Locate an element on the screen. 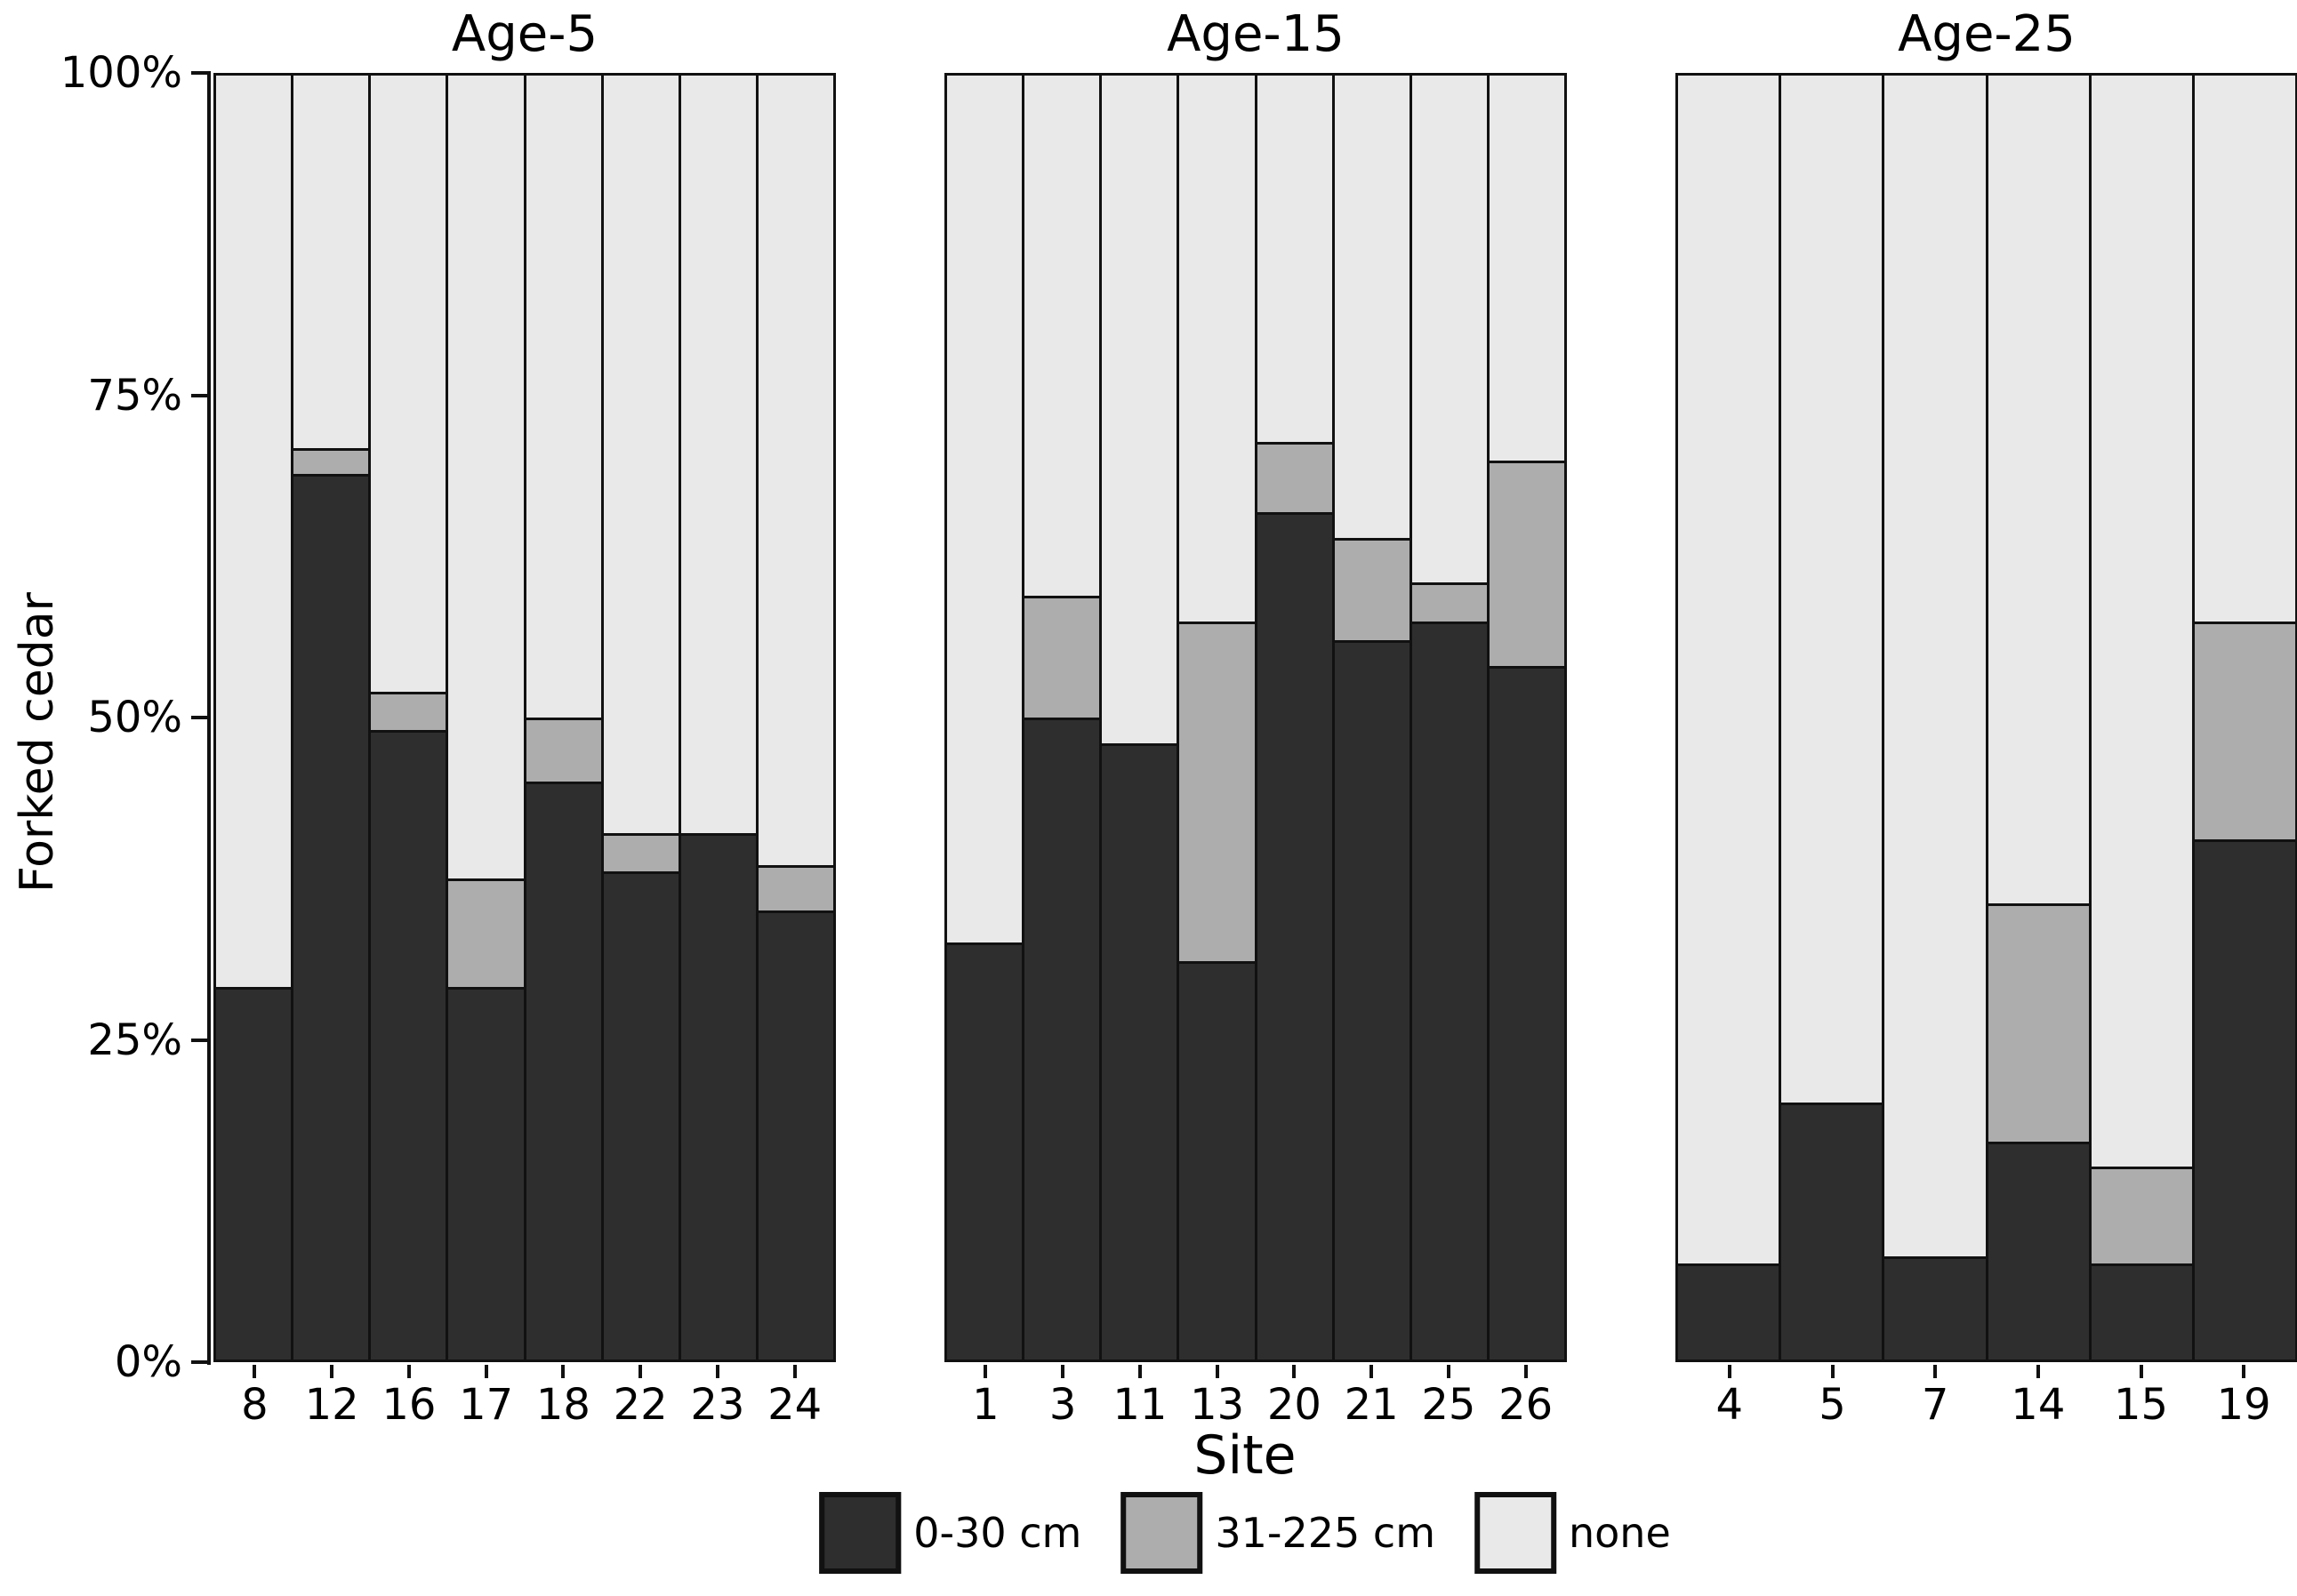 This screenshot has height=1596, width=2297. x-tick-label-site-15: 15 is located at coordinates (2141, 1405).